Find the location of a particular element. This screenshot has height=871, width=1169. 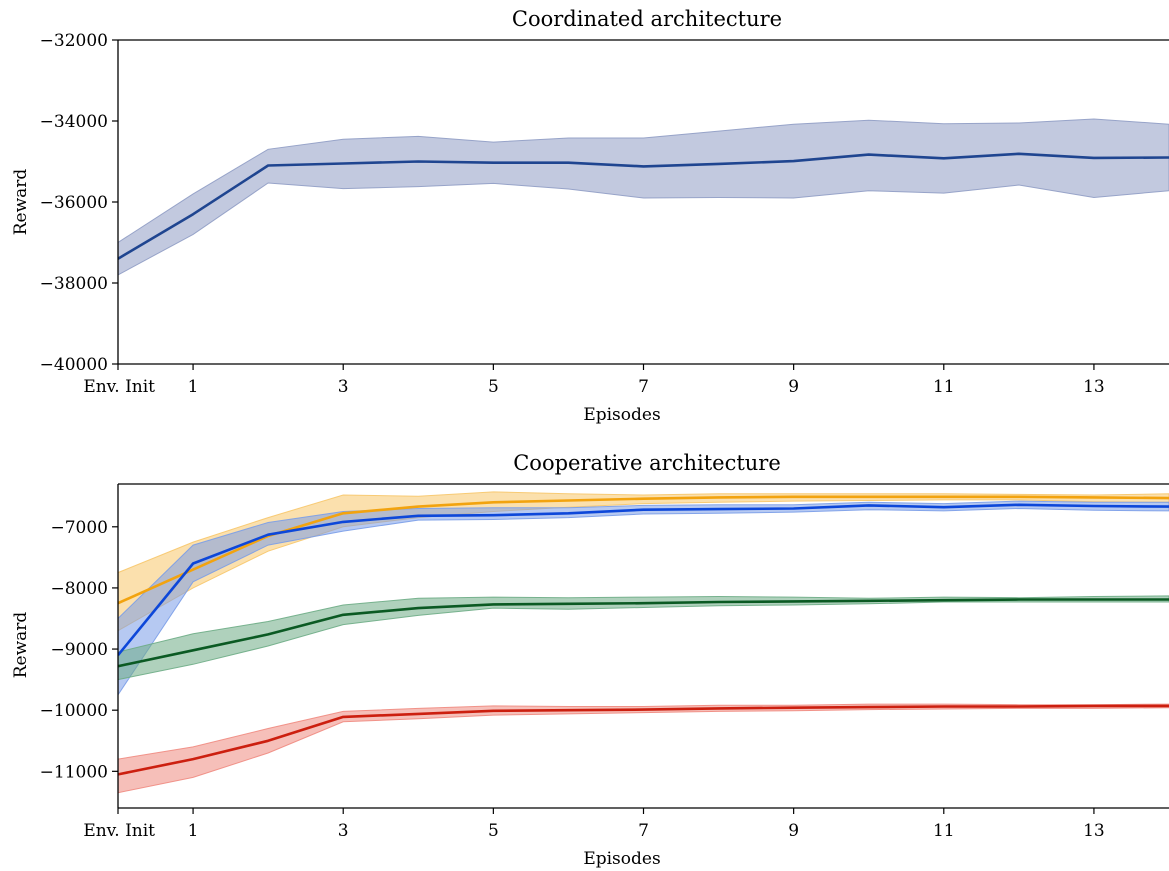

y-tick-label: −40000 is located at coordinates (74, 365).